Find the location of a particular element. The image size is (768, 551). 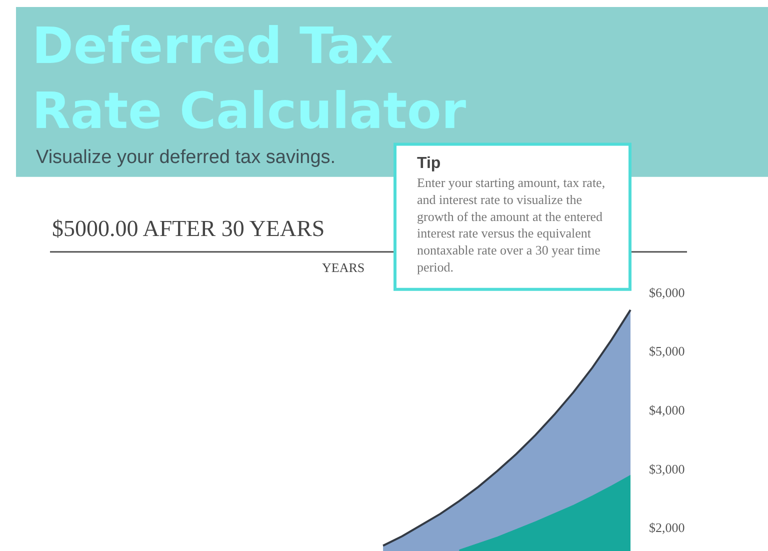

y-tick-label: $3,000 is located at coordinates (667, 468).